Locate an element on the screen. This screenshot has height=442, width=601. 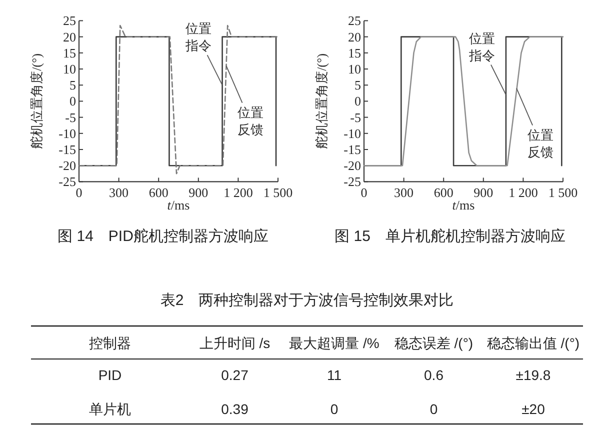
text: 表2 两种控制器对于方波信号控制效果对比 is located at coordinates (307, 300).